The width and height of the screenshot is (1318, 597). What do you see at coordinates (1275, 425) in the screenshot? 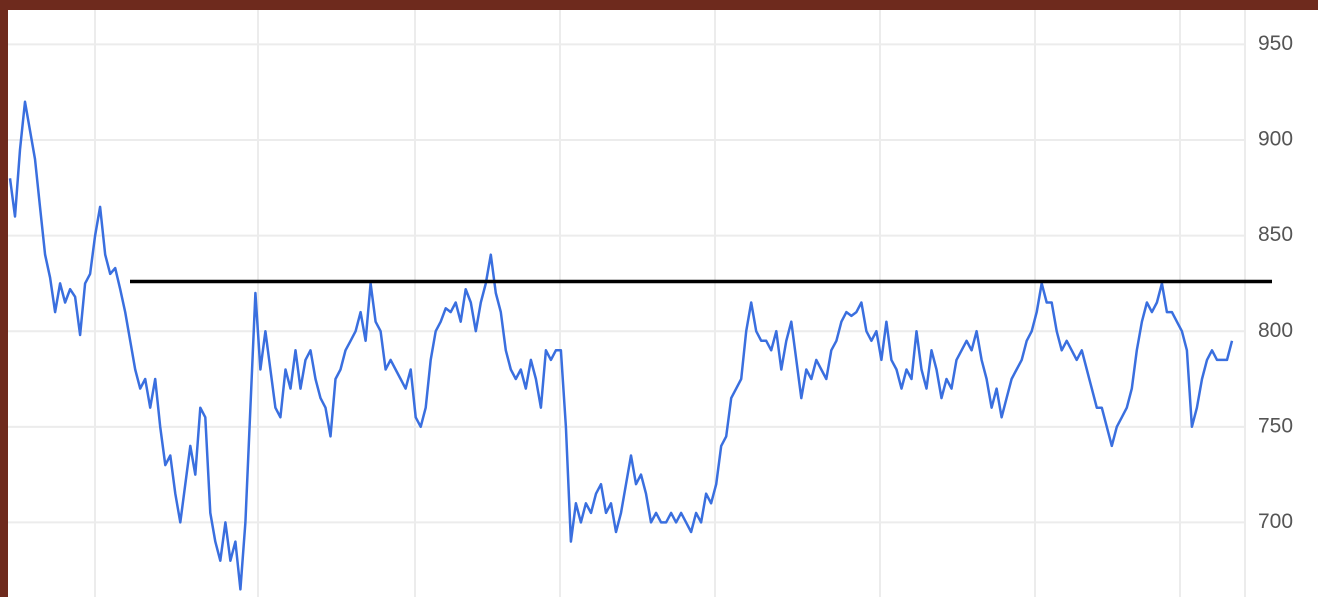
I see `y-tick-label: 750` at bounding box center [1275, 425].